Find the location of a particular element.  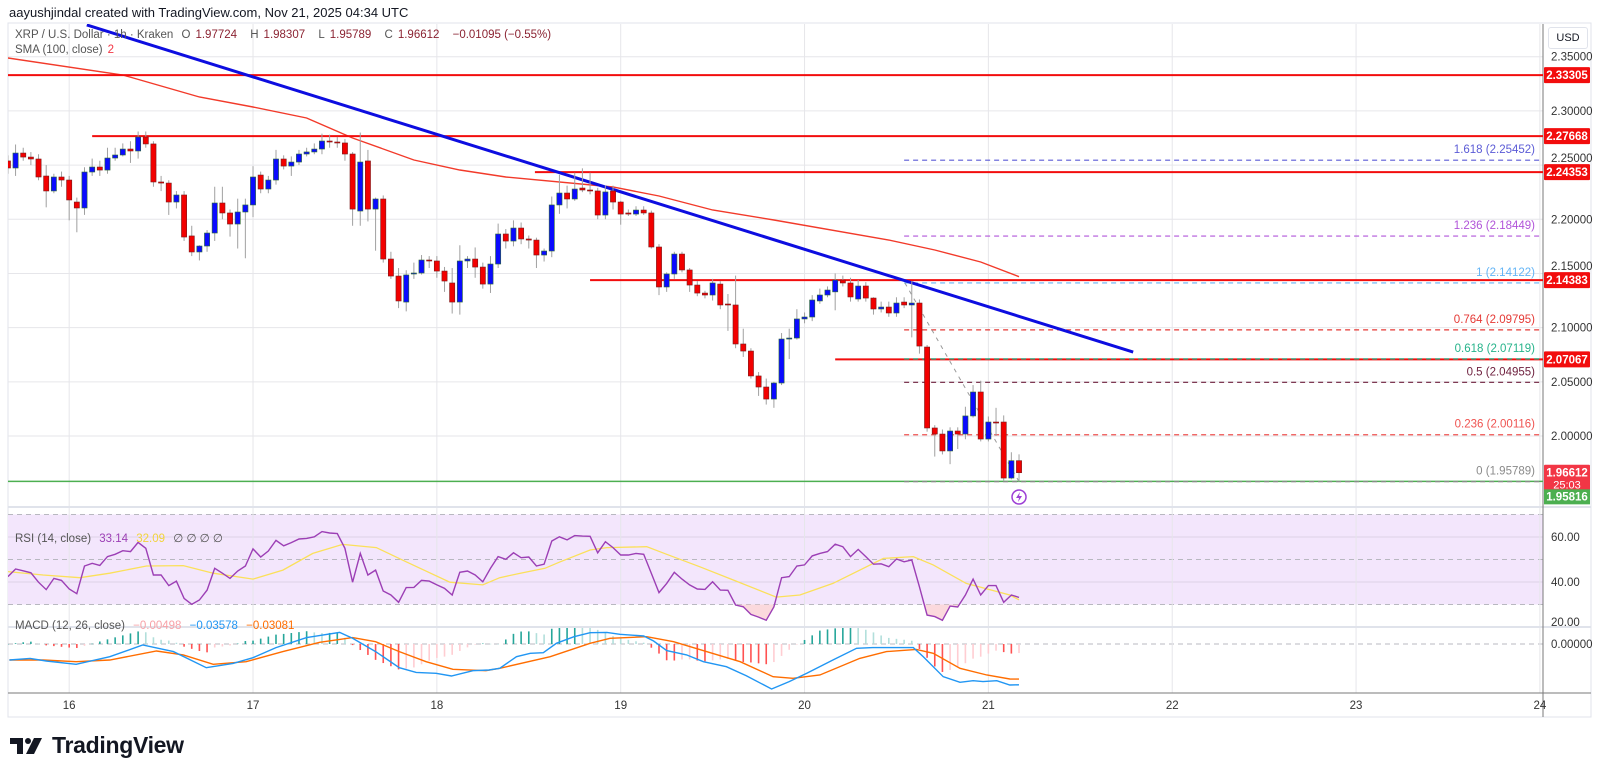

level-price-tag-bg is located at coordinates (1567, 172).